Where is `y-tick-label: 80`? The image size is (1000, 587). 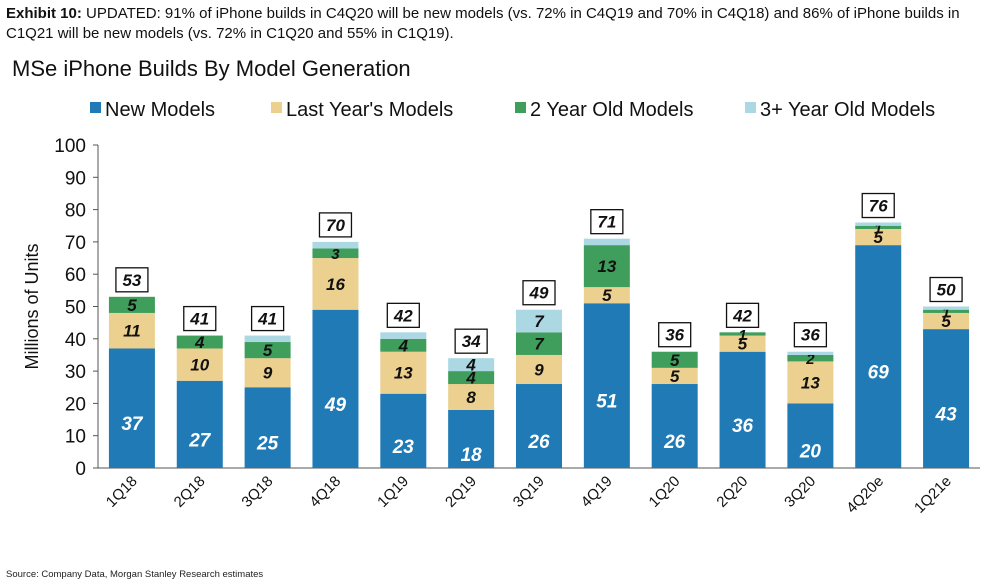
y-tick-label: 80 is located at coordinates (75, 211).